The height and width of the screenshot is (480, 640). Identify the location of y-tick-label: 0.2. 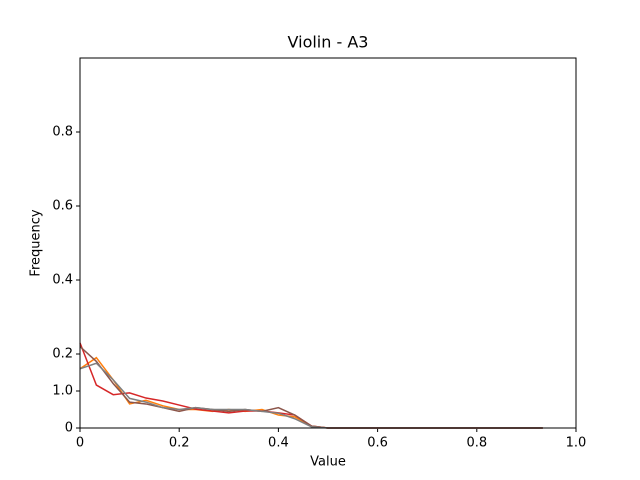
(62, 354).